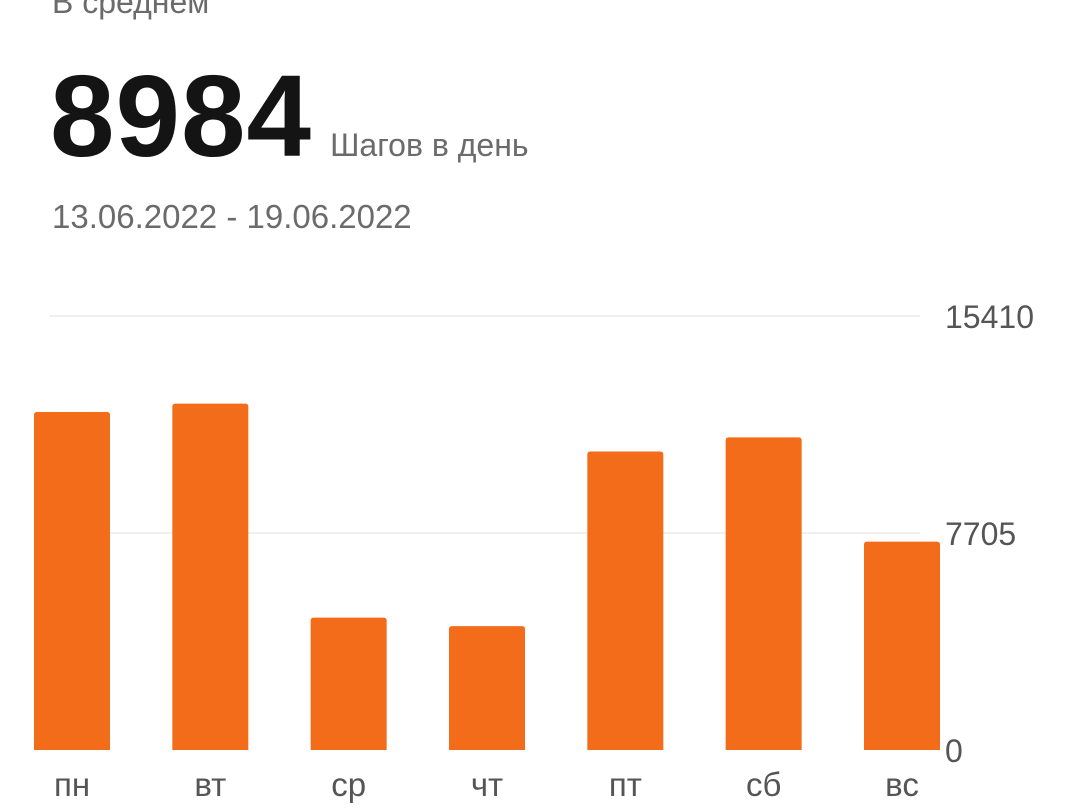 The width and height of the screenshot is (1080, 810). What do you see at coordinates (131, 10) in the screenshot?
I see `average-label: В среднем` at bounding box center [131, 10].